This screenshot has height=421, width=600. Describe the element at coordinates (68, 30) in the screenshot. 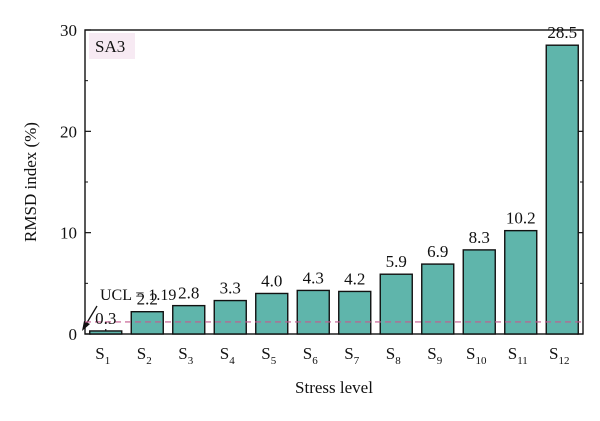

I see `y-tick-label: 30` at that location.